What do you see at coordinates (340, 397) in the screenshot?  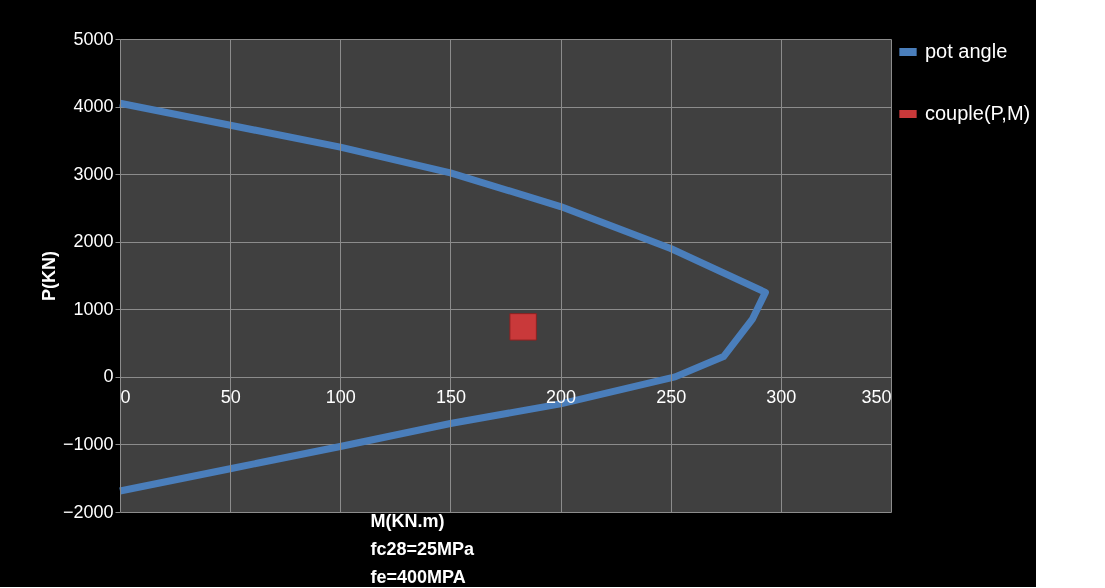 I see `x-tick-label: 100` at bounding box center [340, 397].